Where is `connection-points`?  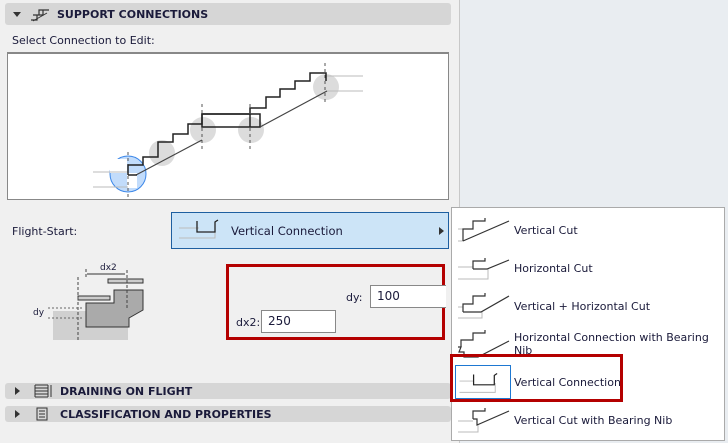 connection-points is located at coordinates (244, 120).